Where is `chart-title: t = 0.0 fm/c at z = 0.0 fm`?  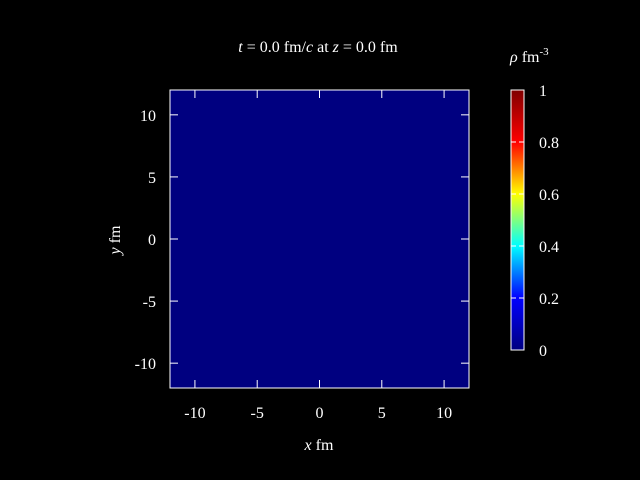 chart-title: t = 0.0 fm/c at z = 0.0 fm is located at coordinates (318, 47).